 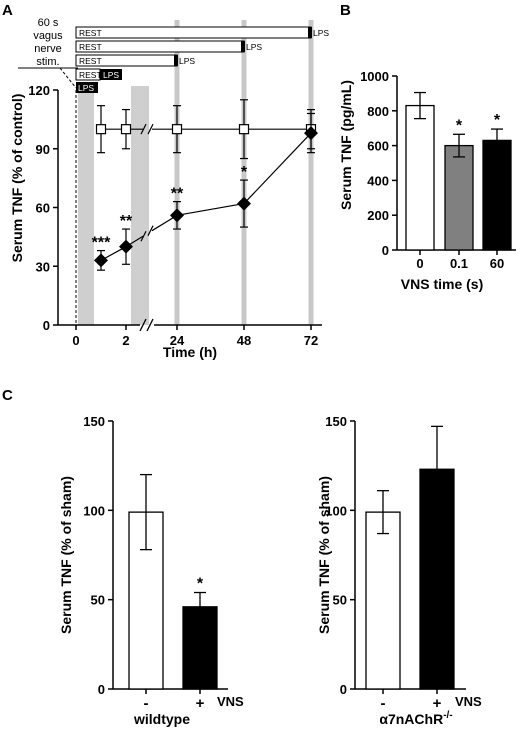 What do you see at coordinates (411, 719) in the screenshot?
I see `panel-c-right-group-label-base: α7nAChR` at bounding box center [411, 719].